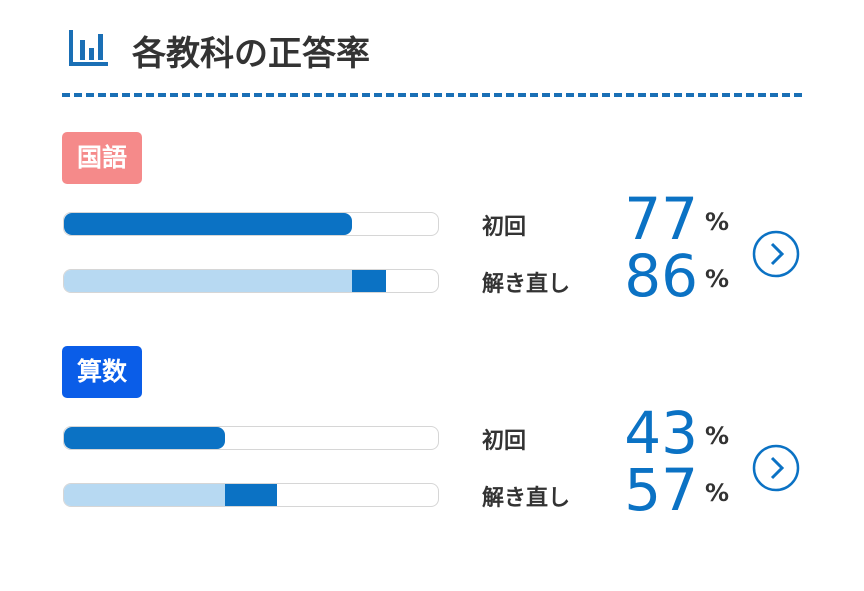 This screenshot has width=864, height=591. I want to click on subject-badge: 算数, so click(102, 372).